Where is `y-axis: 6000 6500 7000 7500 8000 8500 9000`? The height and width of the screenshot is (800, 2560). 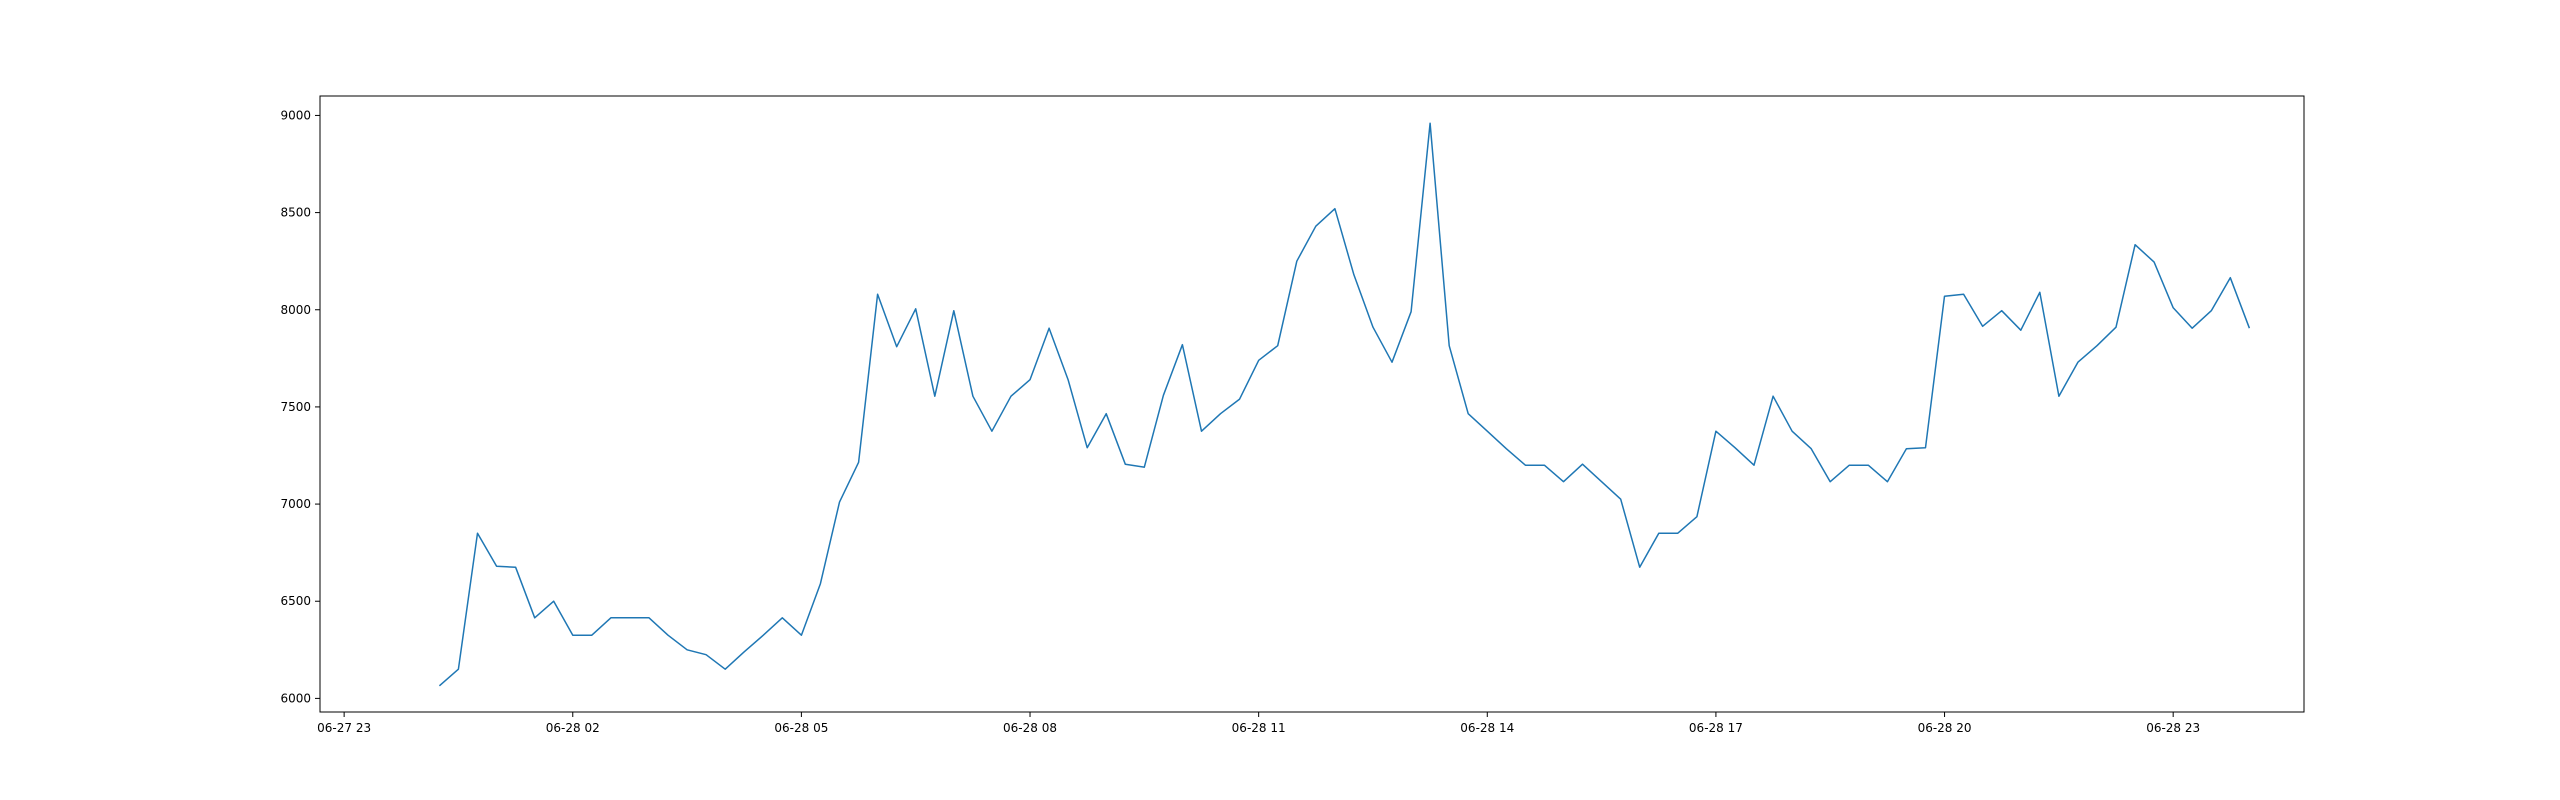
y-axis: 6000 6500 7000 7500 8000 8500 9000 is located at coordinates (300, 406).